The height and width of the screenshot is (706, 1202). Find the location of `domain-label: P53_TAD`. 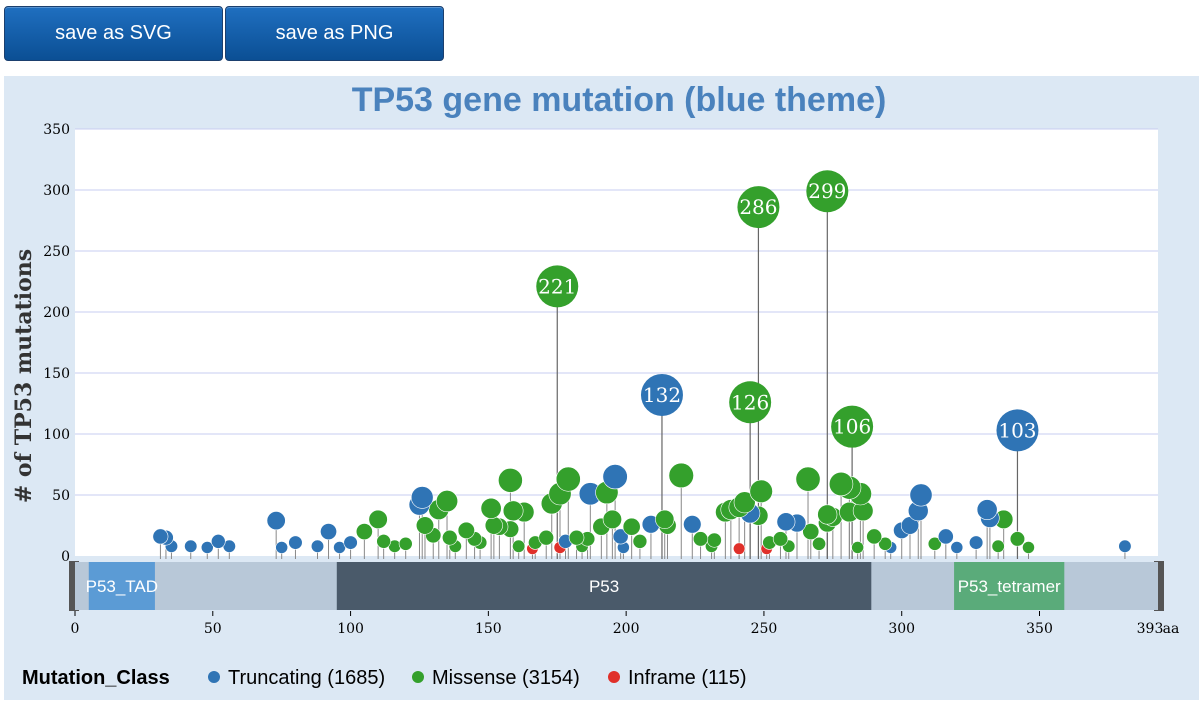

domain-label: P53_TAD is located at coordinates (122, 586).